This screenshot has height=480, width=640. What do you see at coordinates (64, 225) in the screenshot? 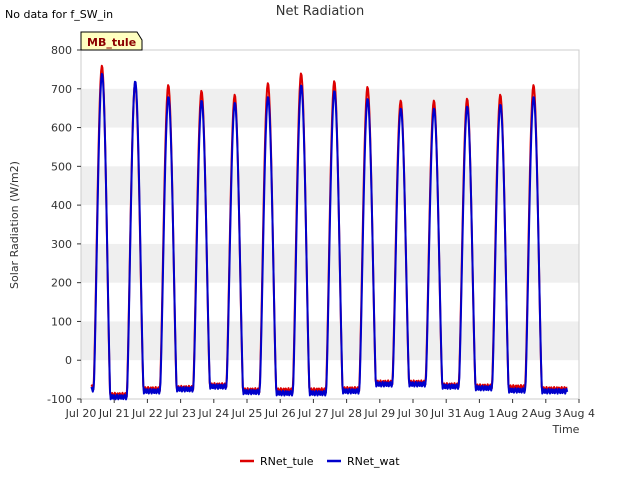
I see `y-axis: -100 0 100 200 300 400 500 600 700 800` at bounding box center [64, 225].